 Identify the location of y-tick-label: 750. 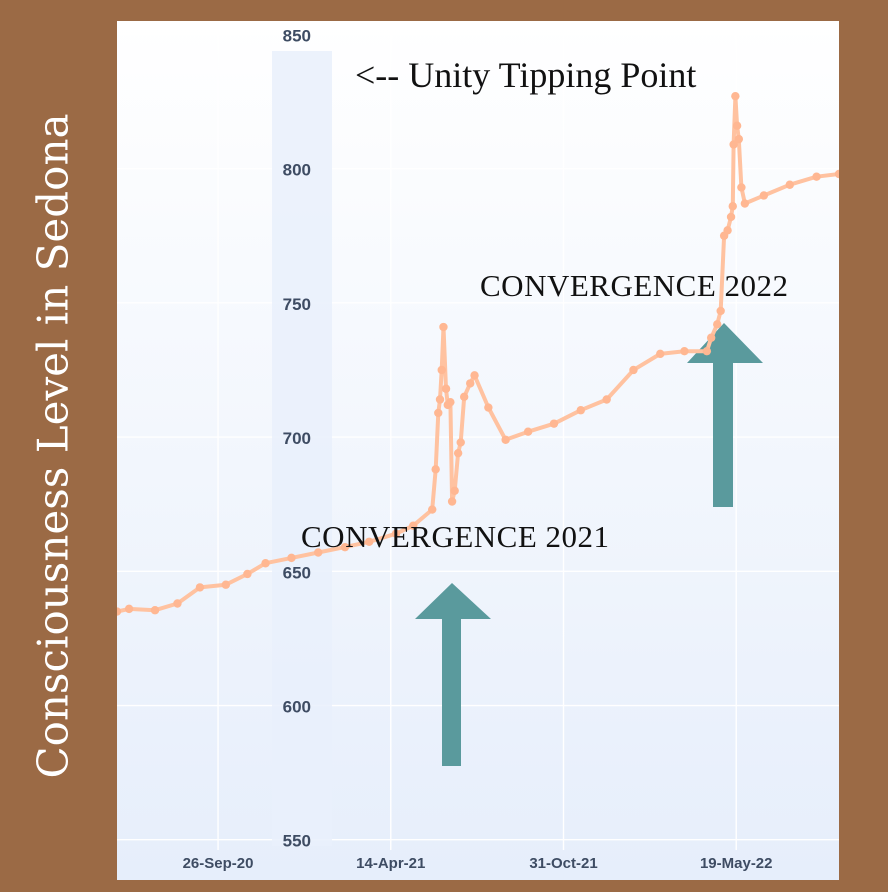
(297, 304).